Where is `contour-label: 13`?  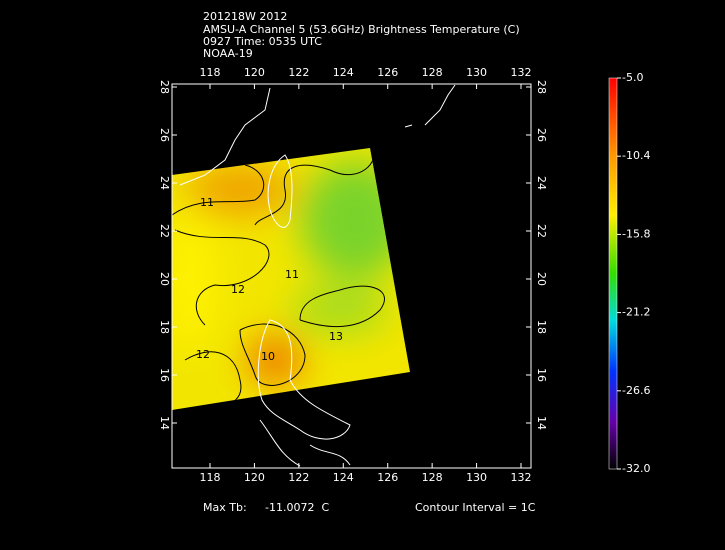
contour-label: 13 is located at coordinates (336, 336).